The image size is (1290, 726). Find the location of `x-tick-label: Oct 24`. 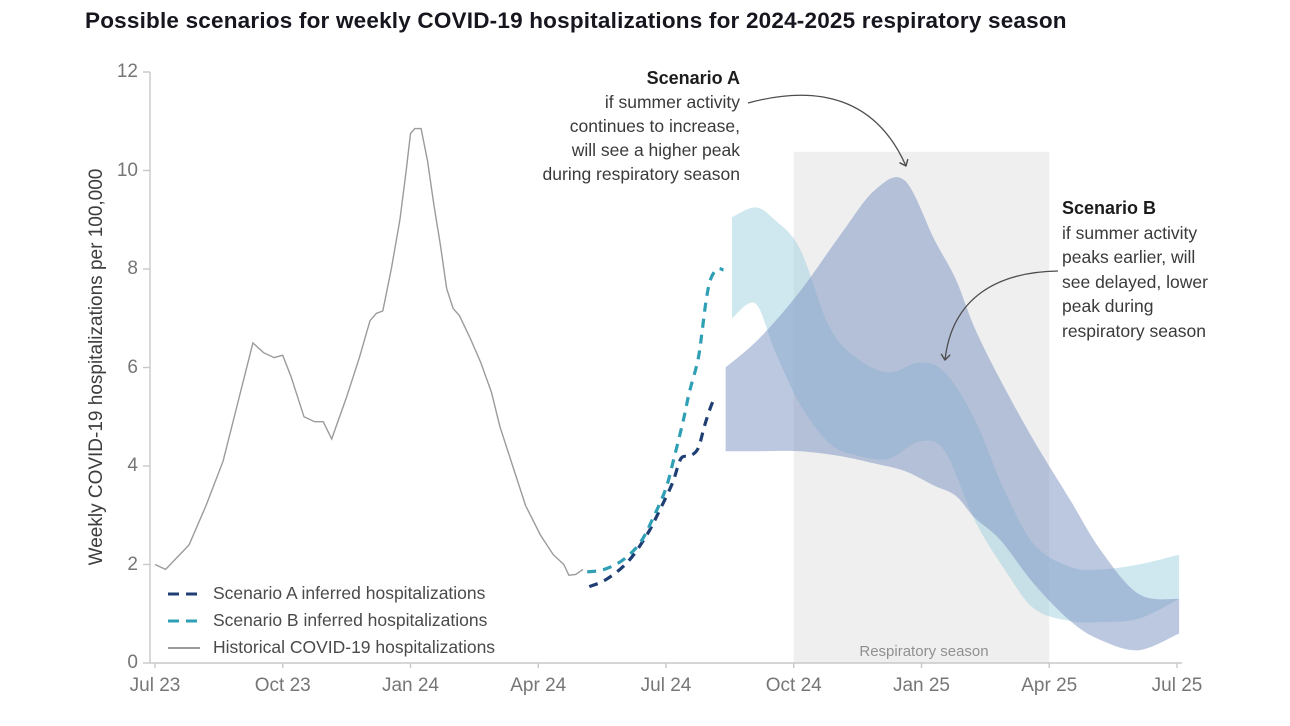

x-tick-label: Oct 24 is located at coordinates (793, 685).